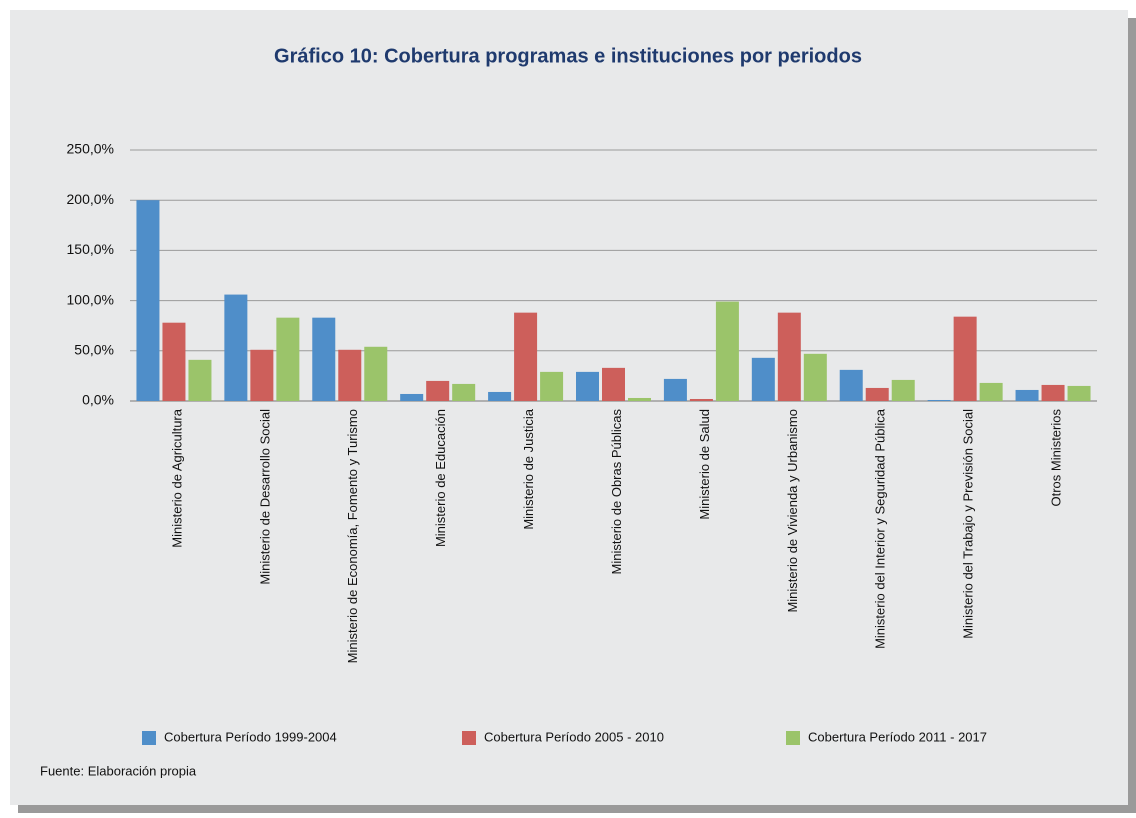  I want to click on y-tick-label: 0,0%, so click(98, 400).